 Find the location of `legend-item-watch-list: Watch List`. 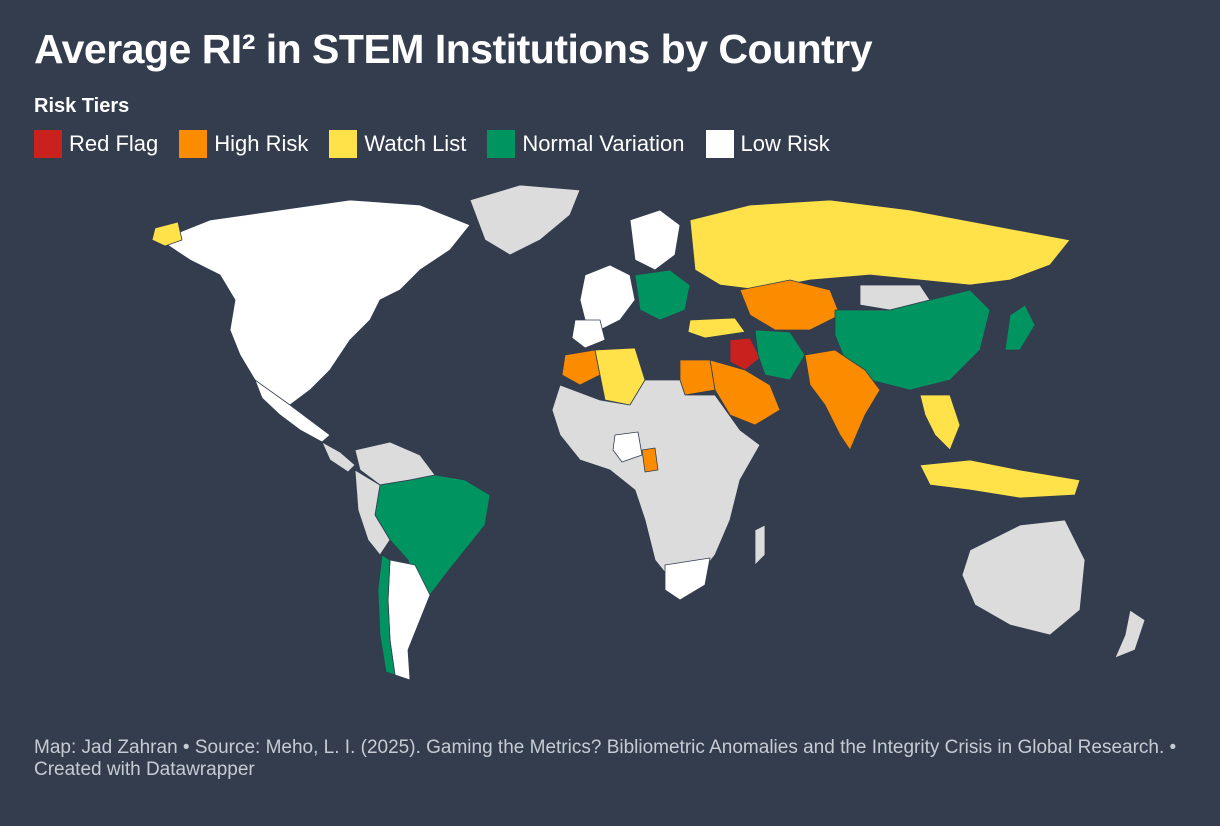

legend-item-watch-list: Watch List is located at coordinates (397, 144).